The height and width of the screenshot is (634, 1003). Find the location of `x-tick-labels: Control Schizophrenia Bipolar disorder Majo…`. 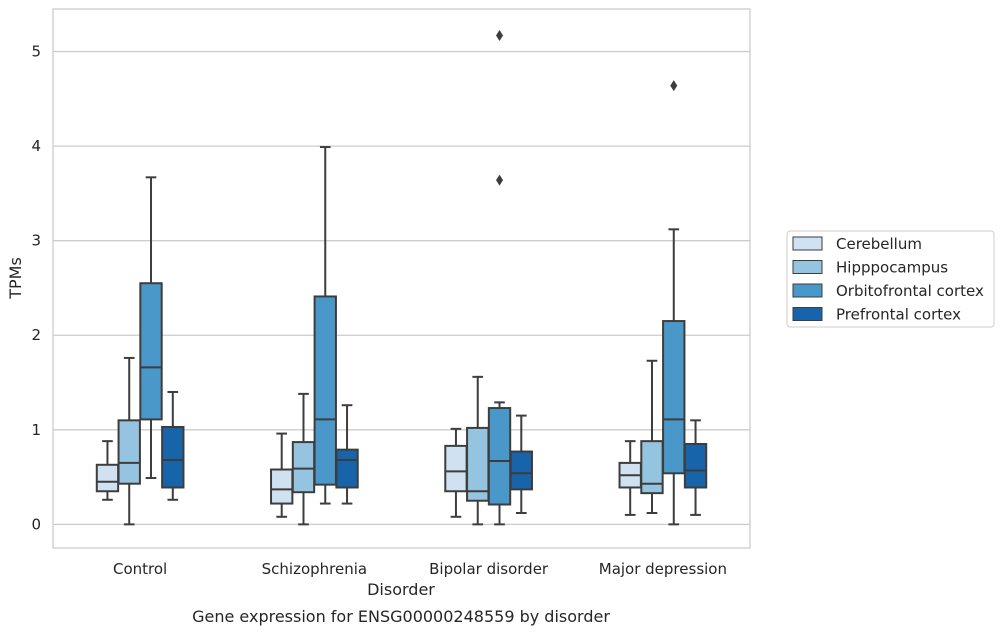

x-tick-labels: Control Schizophrenia Bipolar disorder Majo… is located at coordinates (420, 569).